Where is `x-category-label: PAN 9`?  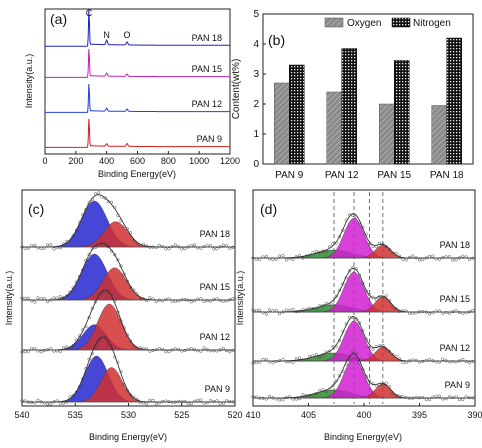
x-category-label: PAN 9 is located at coordinates (289, 175).